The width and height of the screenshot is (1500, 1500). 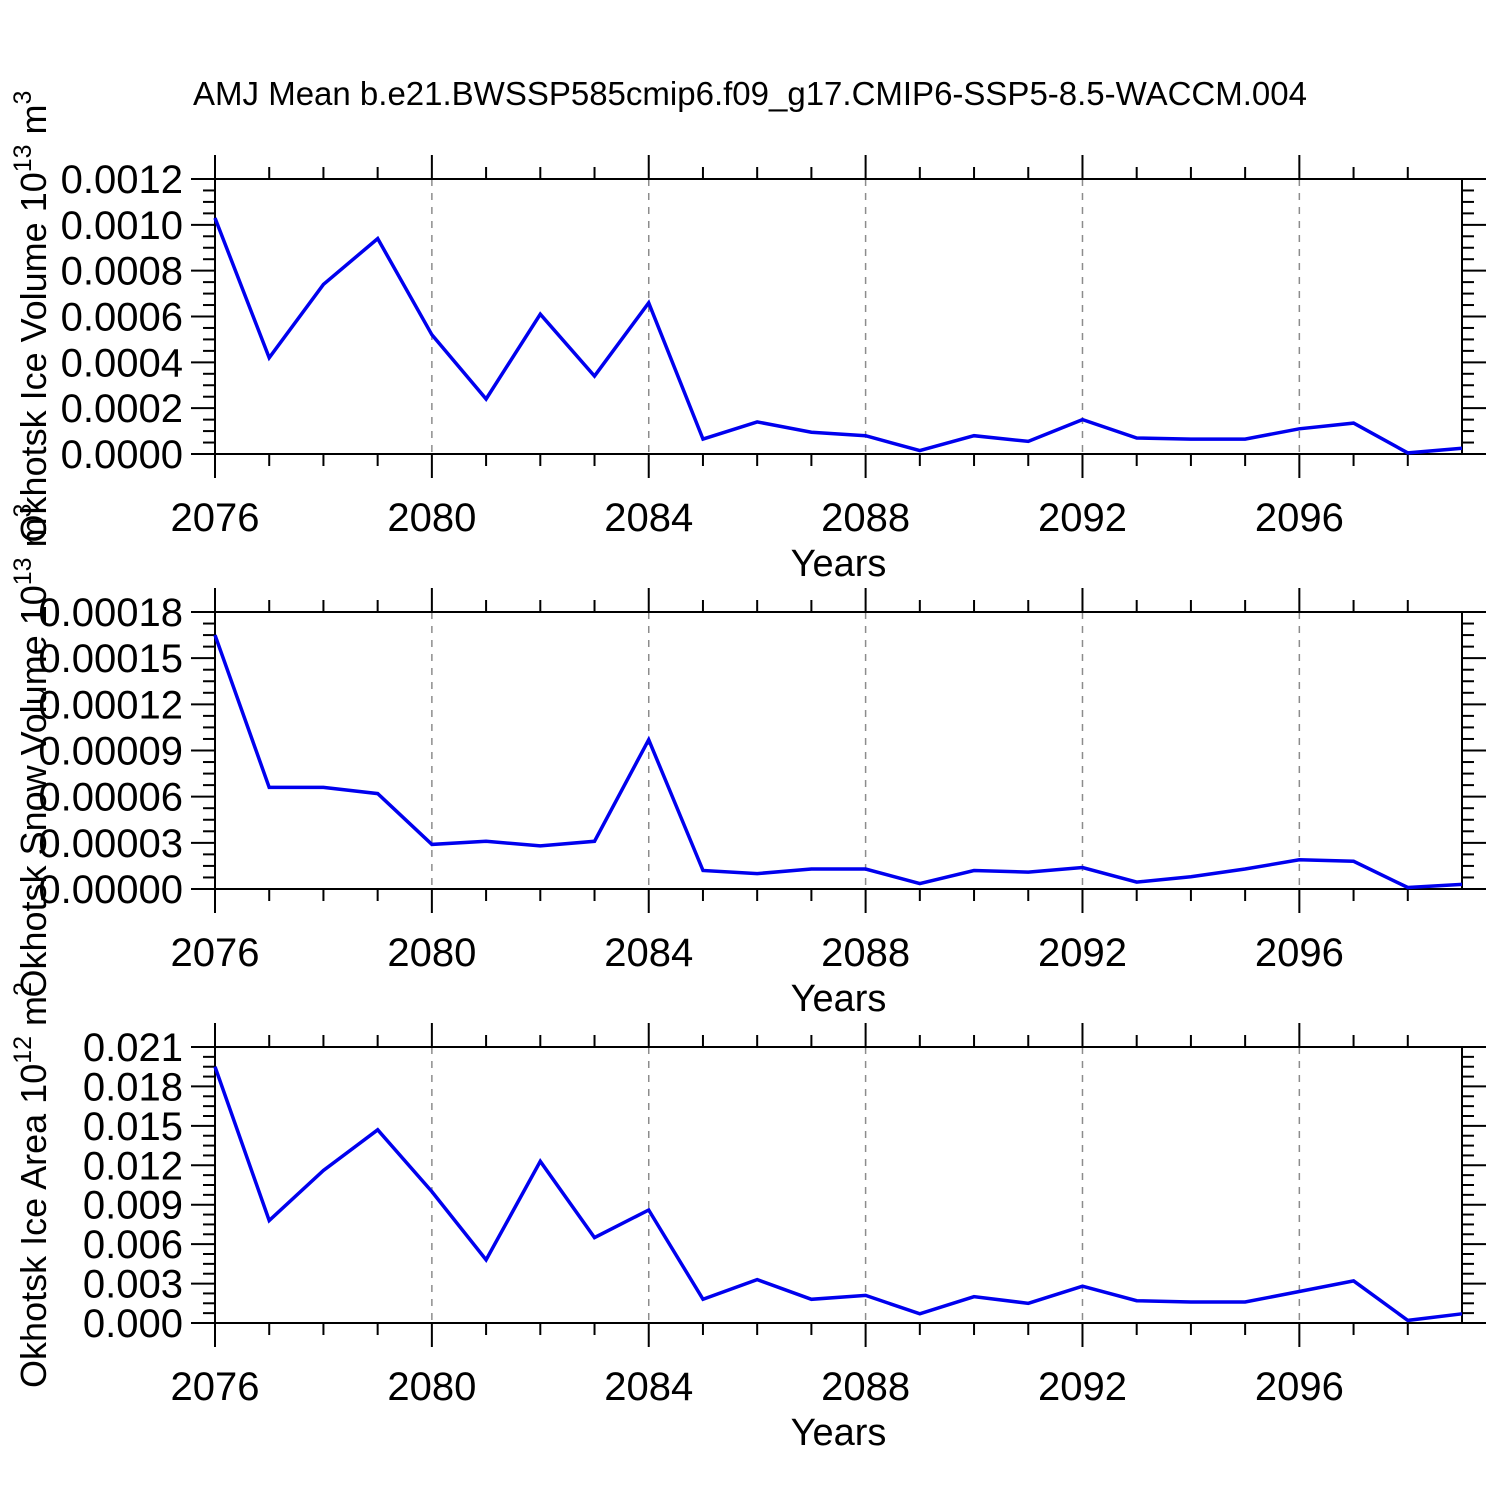 I want to click on y-tick-label: 0.0012, so click(x=122, y=180).